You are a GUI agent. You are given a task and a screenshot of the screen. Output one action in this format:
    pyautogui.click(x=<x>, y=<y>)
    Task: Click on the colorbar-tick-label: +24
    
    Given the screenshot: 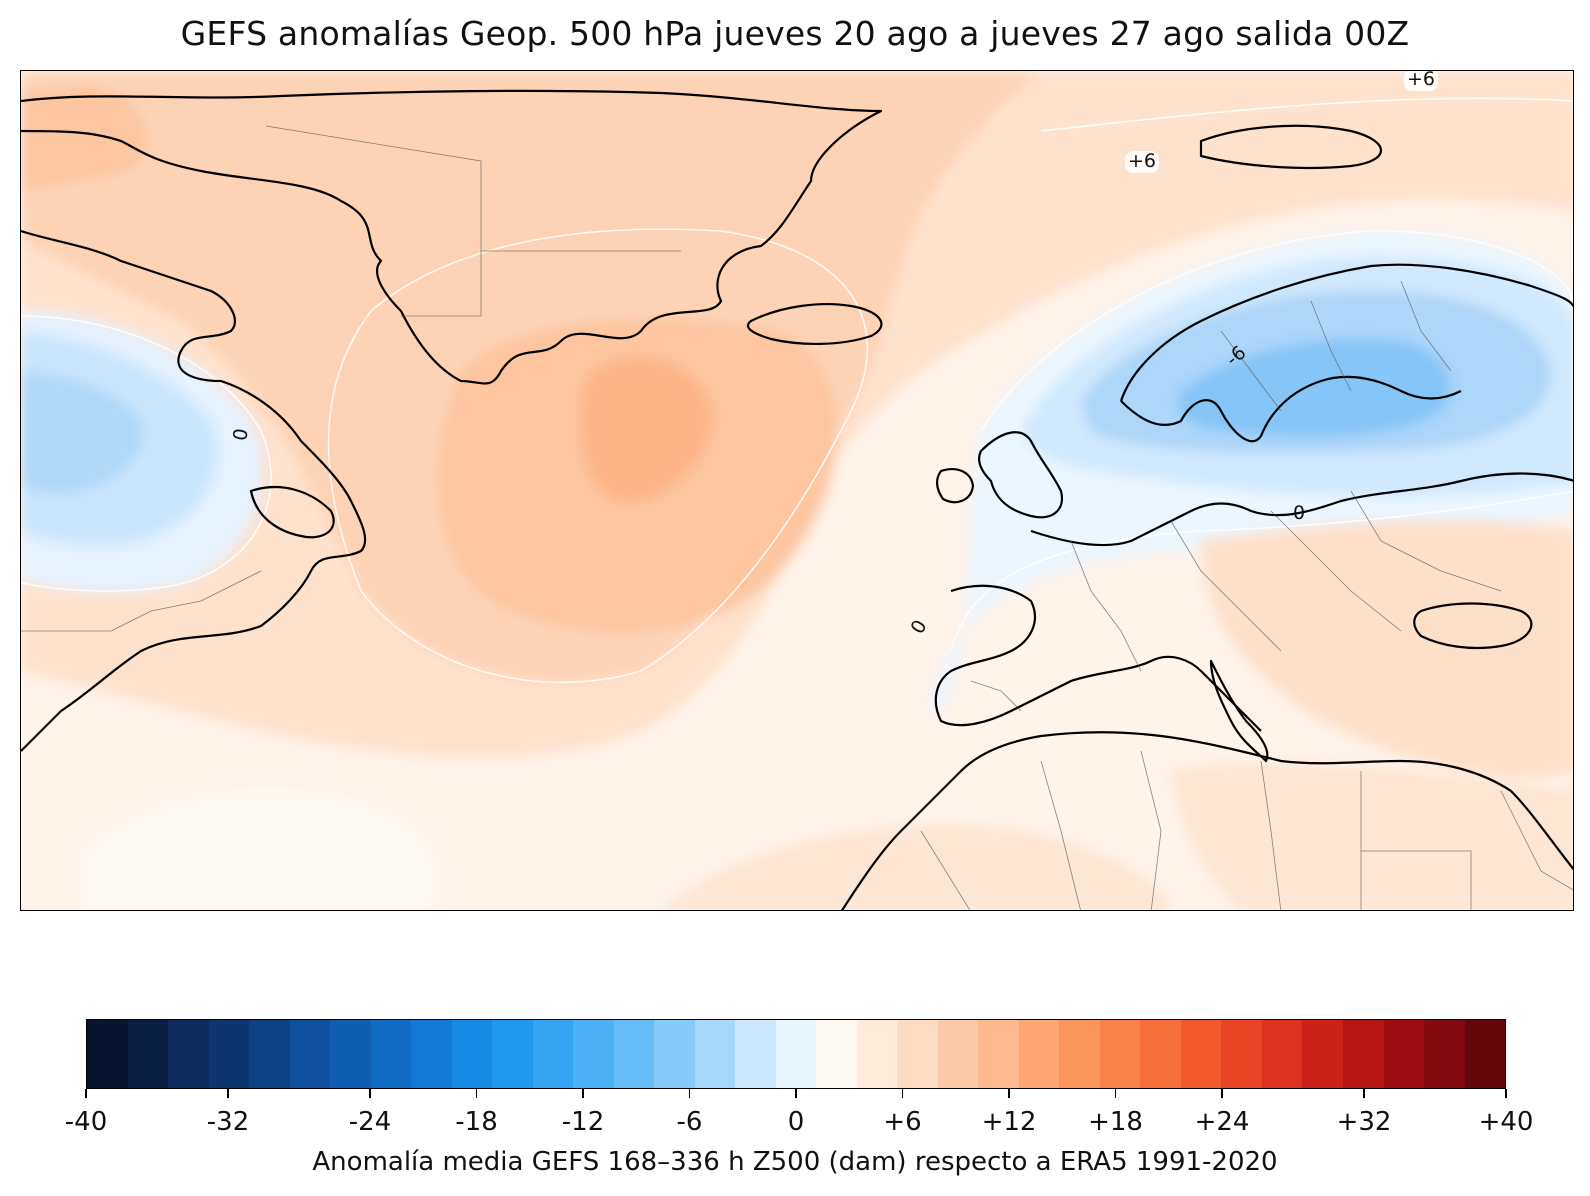 What is the action you would take?
    pyautogui.click(x=1222, y=1122)
    